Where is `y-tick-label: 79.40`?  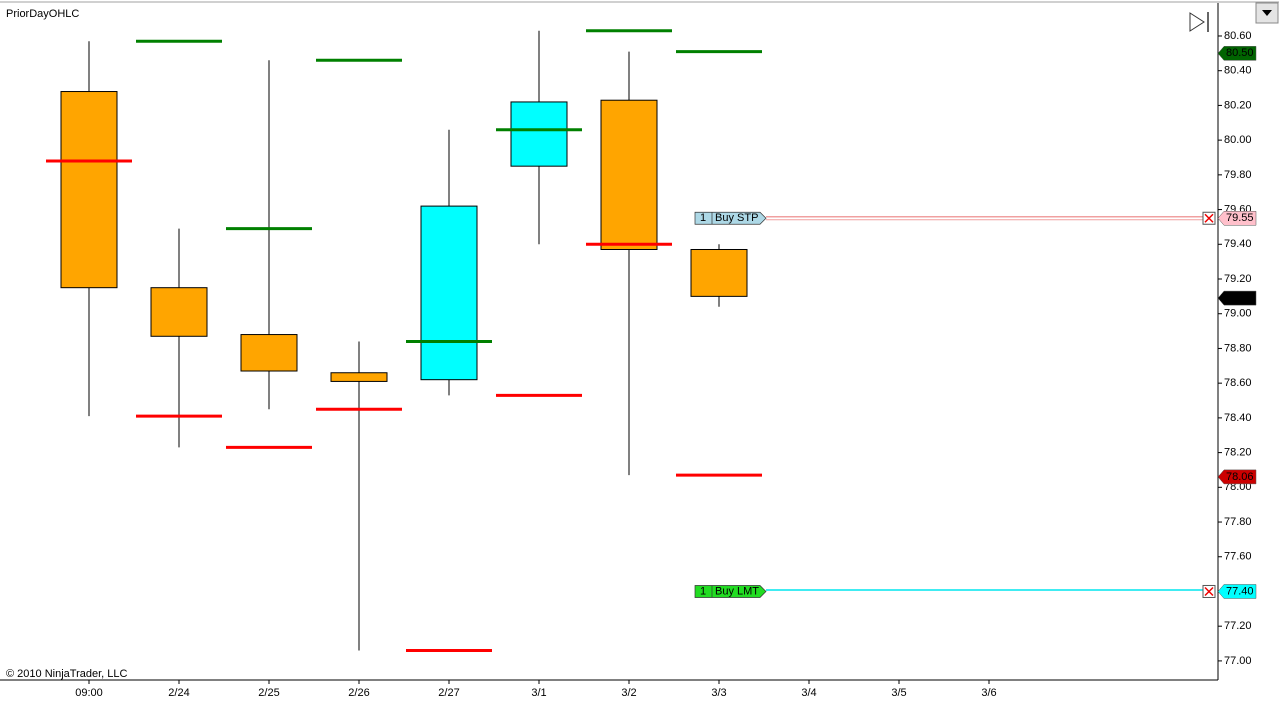 y-tick-label: 79.40 is located at coordinates (1238, 244).